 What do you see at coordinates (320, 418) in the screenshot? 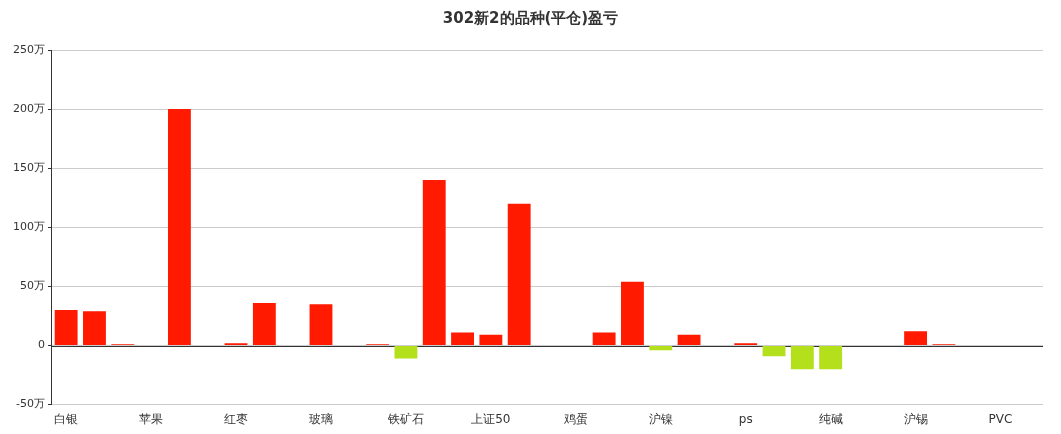
I see `x-tick-label: 玻璃` at bounding box center [320, 418].